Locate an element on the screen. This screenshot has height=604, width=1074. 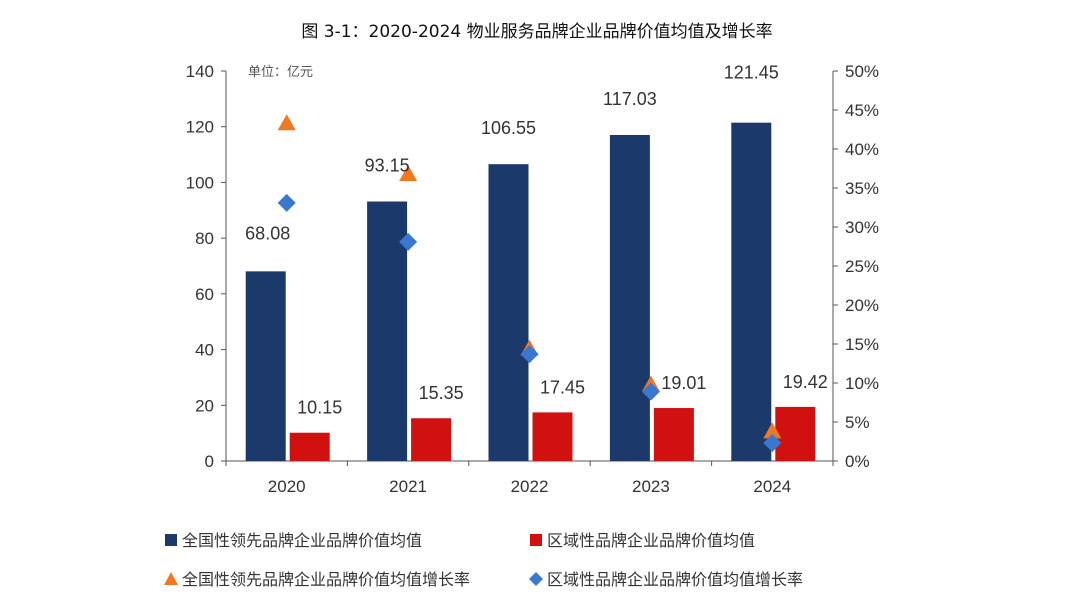
legend-label: 全国性领先品牌企业品牌价值均值 is located at coordinates (302, 540).